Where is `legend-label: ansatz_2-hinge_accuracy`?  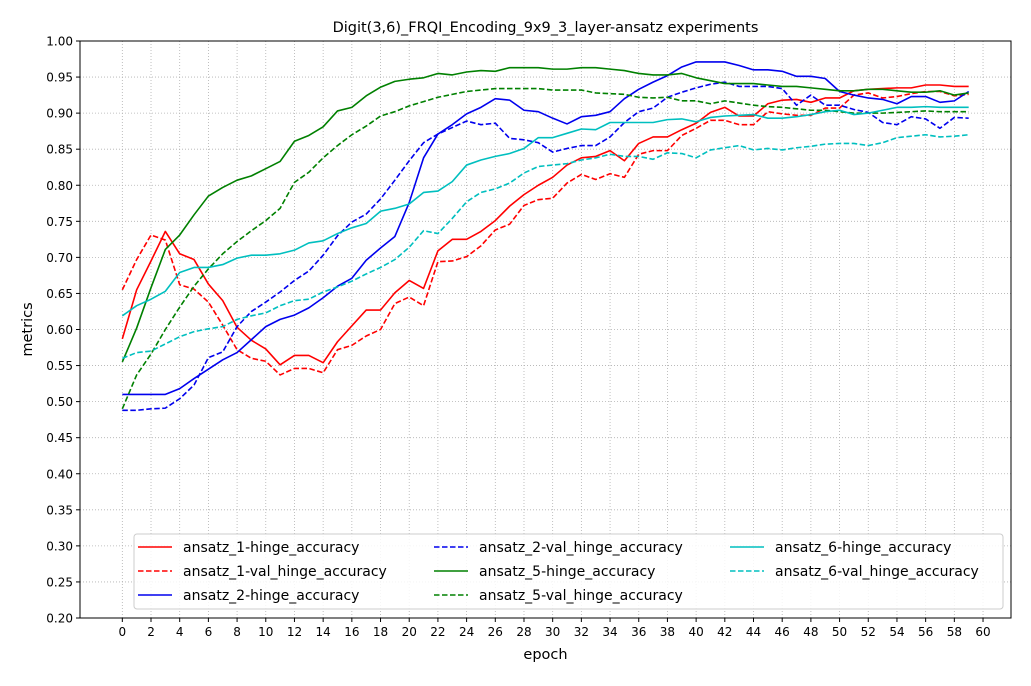 legend-label: ansatz_2-hinge_accuracy is located at coordinates (271, 596).